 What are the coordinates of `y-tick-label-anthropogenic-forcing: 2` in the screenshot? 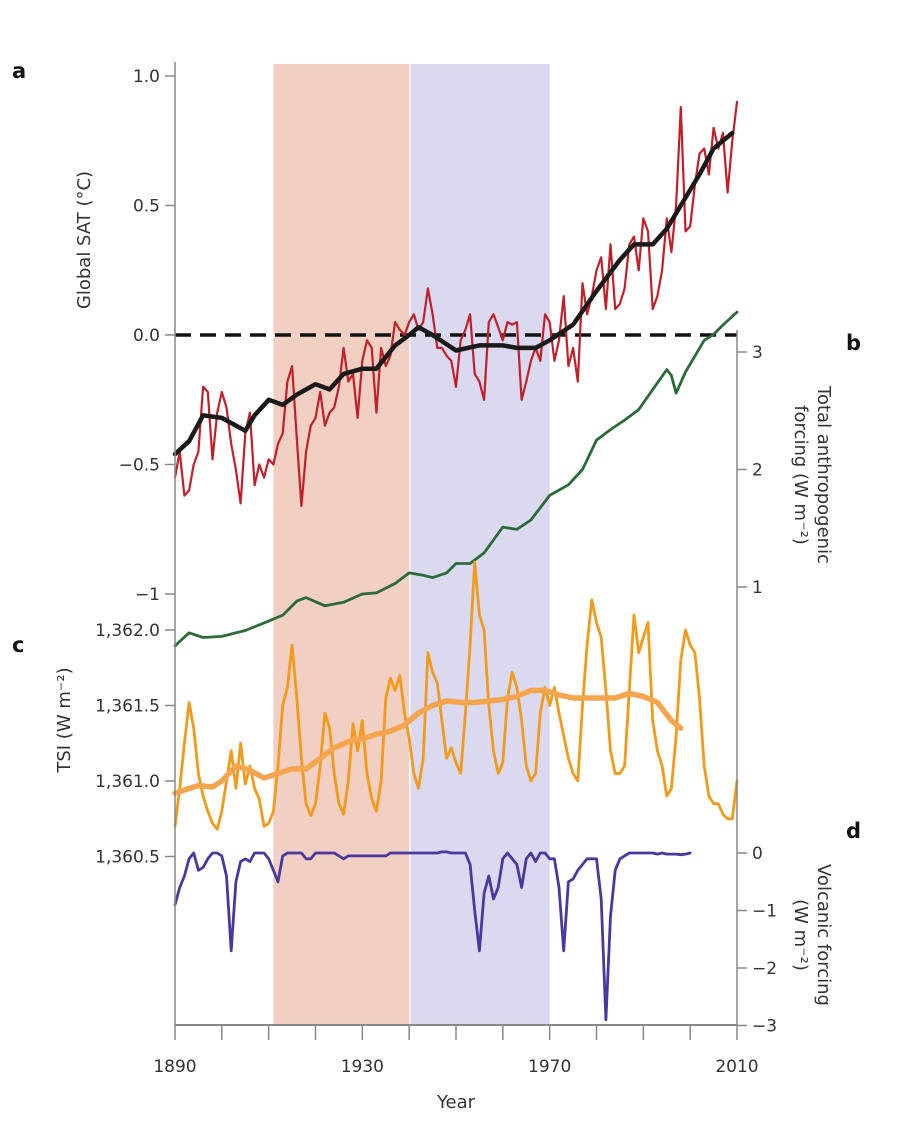 It's located at (757, 471).